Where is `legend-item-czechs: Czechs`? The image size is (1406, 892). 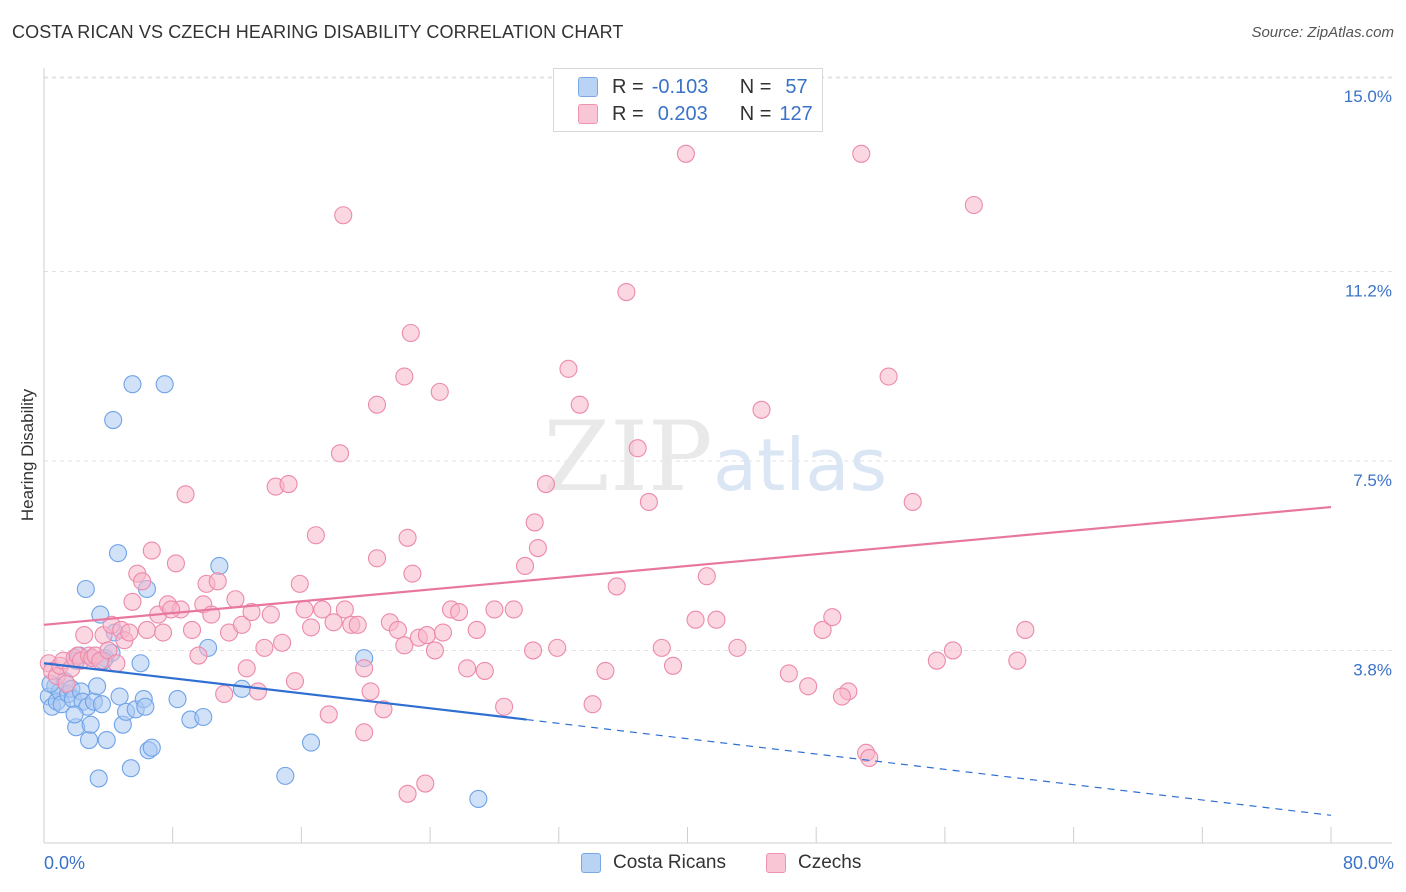
legend-item-czechs: Czechs is located at coordinates (813, 863).